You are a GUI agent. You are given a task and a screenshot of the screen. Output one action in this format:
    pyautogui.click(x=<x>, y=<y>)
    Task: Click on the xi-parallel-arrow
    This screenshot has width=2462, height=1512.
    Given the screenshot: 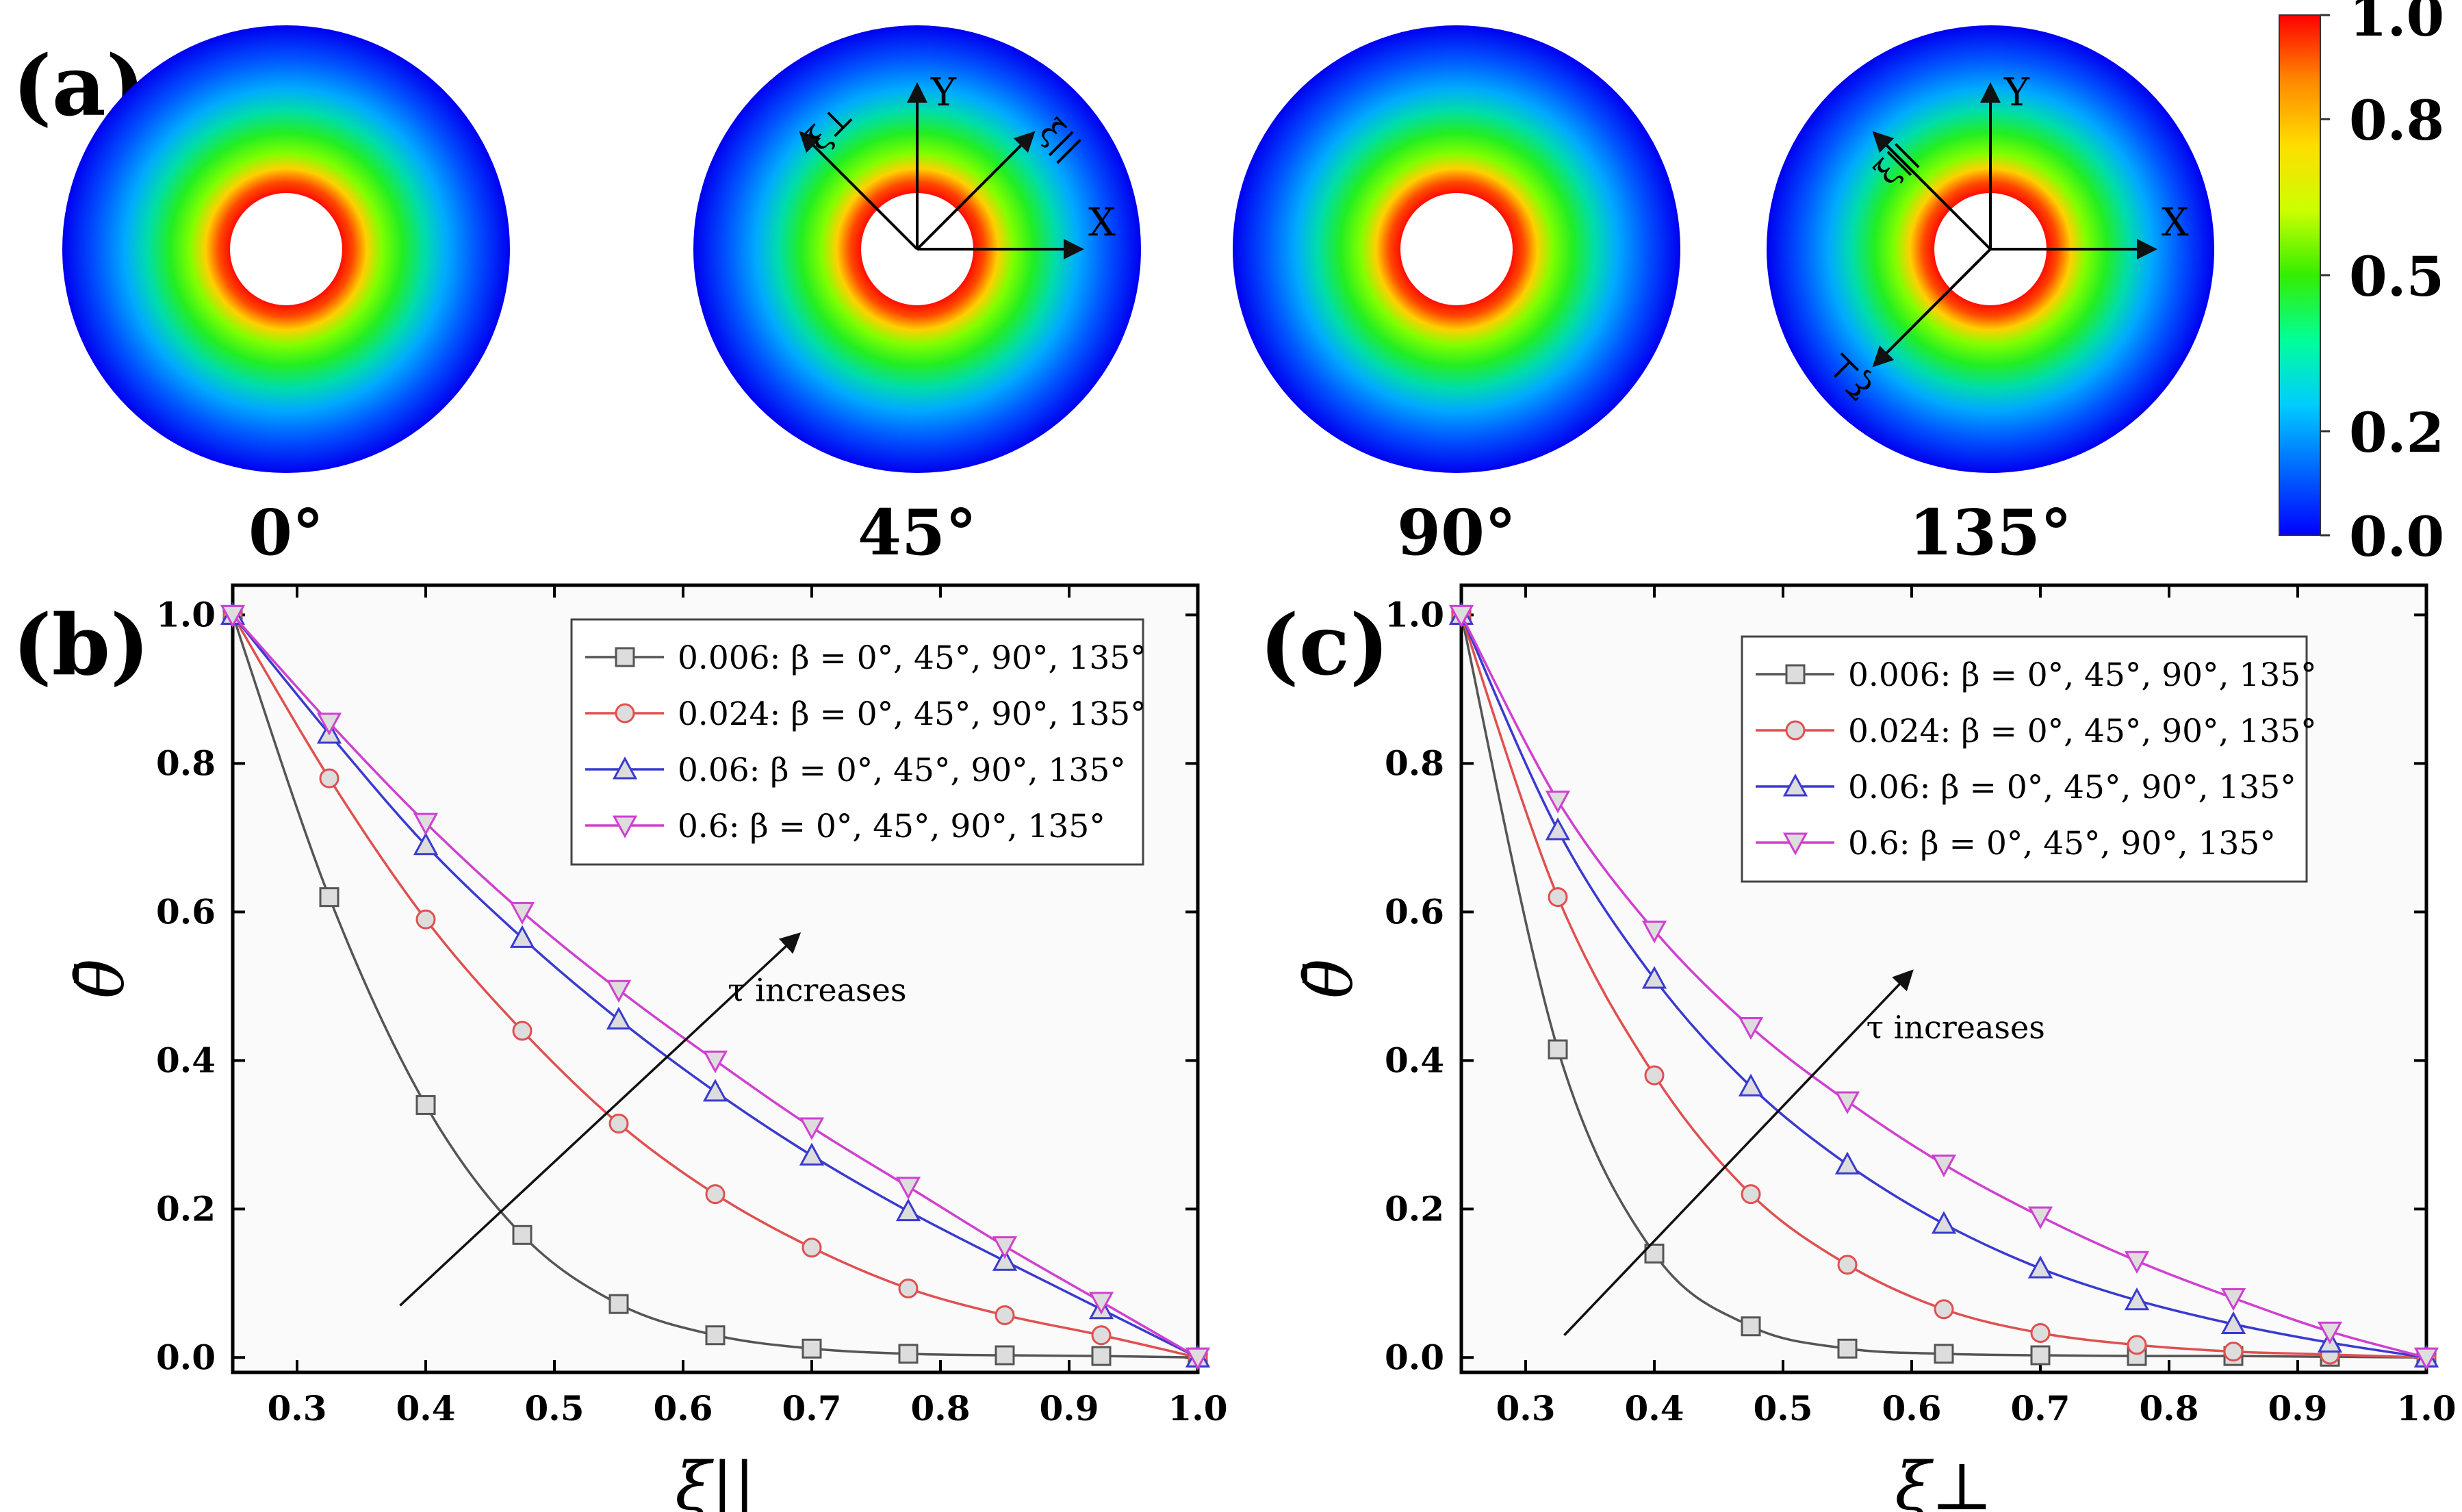 What is the action you would take?
    pyautogui.click(x=976, y=191)
    